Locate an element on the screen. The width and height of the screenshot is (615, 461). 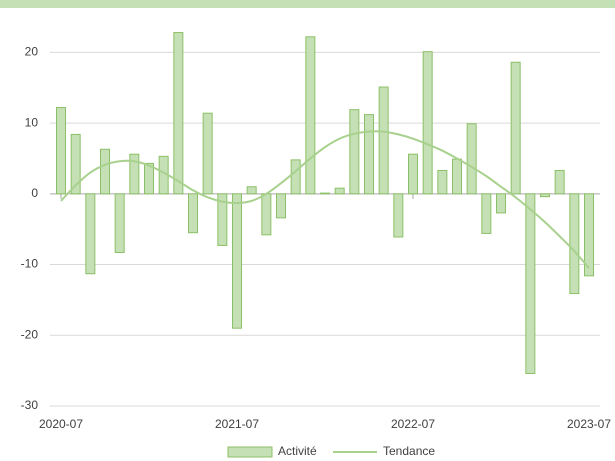
y-tick-label: -10 is located at coordinates (30, 264).